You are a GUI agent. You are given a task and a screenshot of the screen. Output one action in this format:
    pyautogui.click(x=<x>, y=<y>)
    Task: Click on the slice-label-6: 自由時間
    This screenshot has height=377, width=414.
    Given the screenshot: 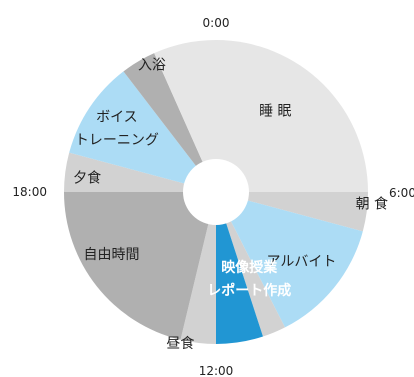 What is the action you would take?
    pyautogui.click(x=111, y=255)
    